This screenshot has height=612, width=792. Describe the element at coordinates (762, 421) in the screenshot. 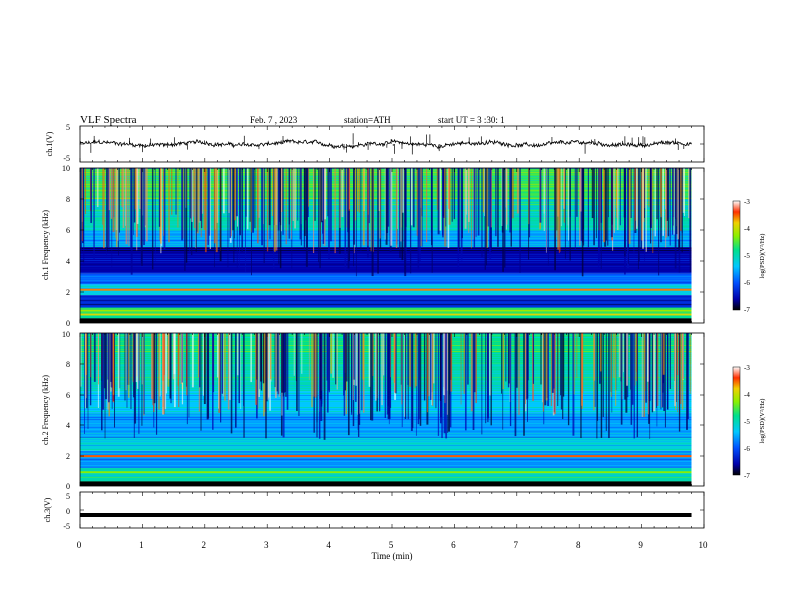

I see `ch2-colorbar-label: log(PSD)(V²/Hz)` at that location.